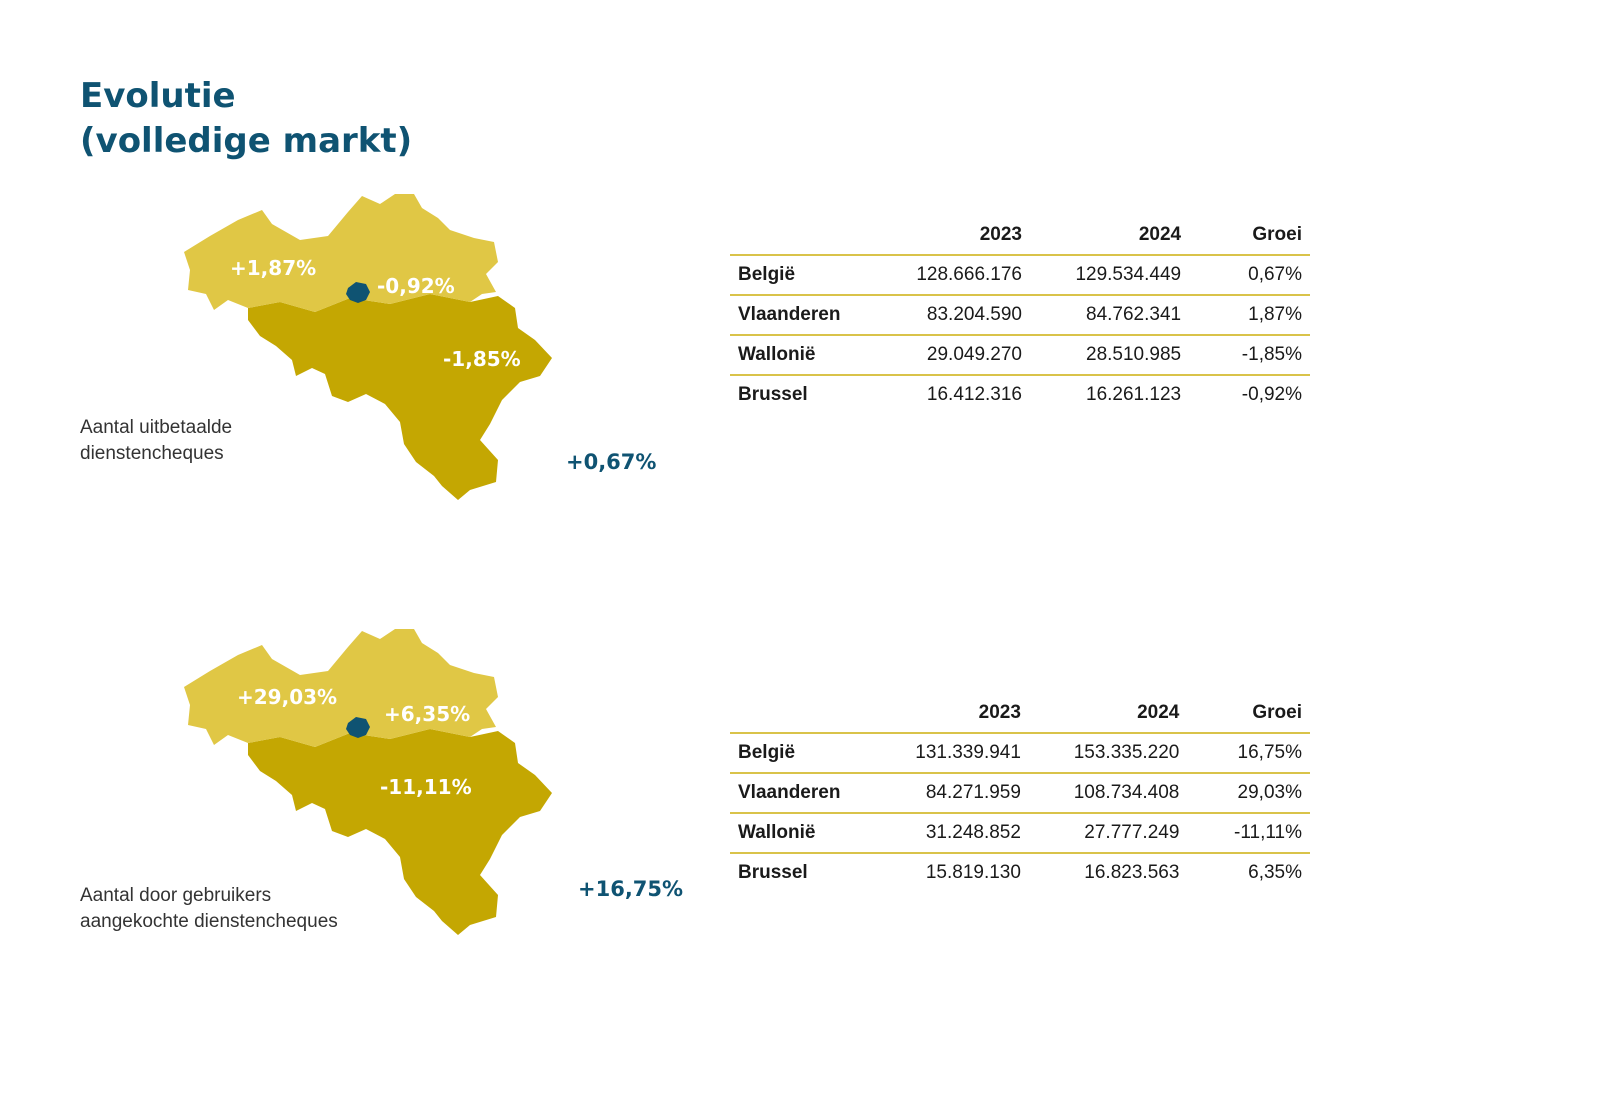 The height and width of the screenshot is (1120, 1600). I want to click on cell-growth: -0,92%, so click(1271, 394).